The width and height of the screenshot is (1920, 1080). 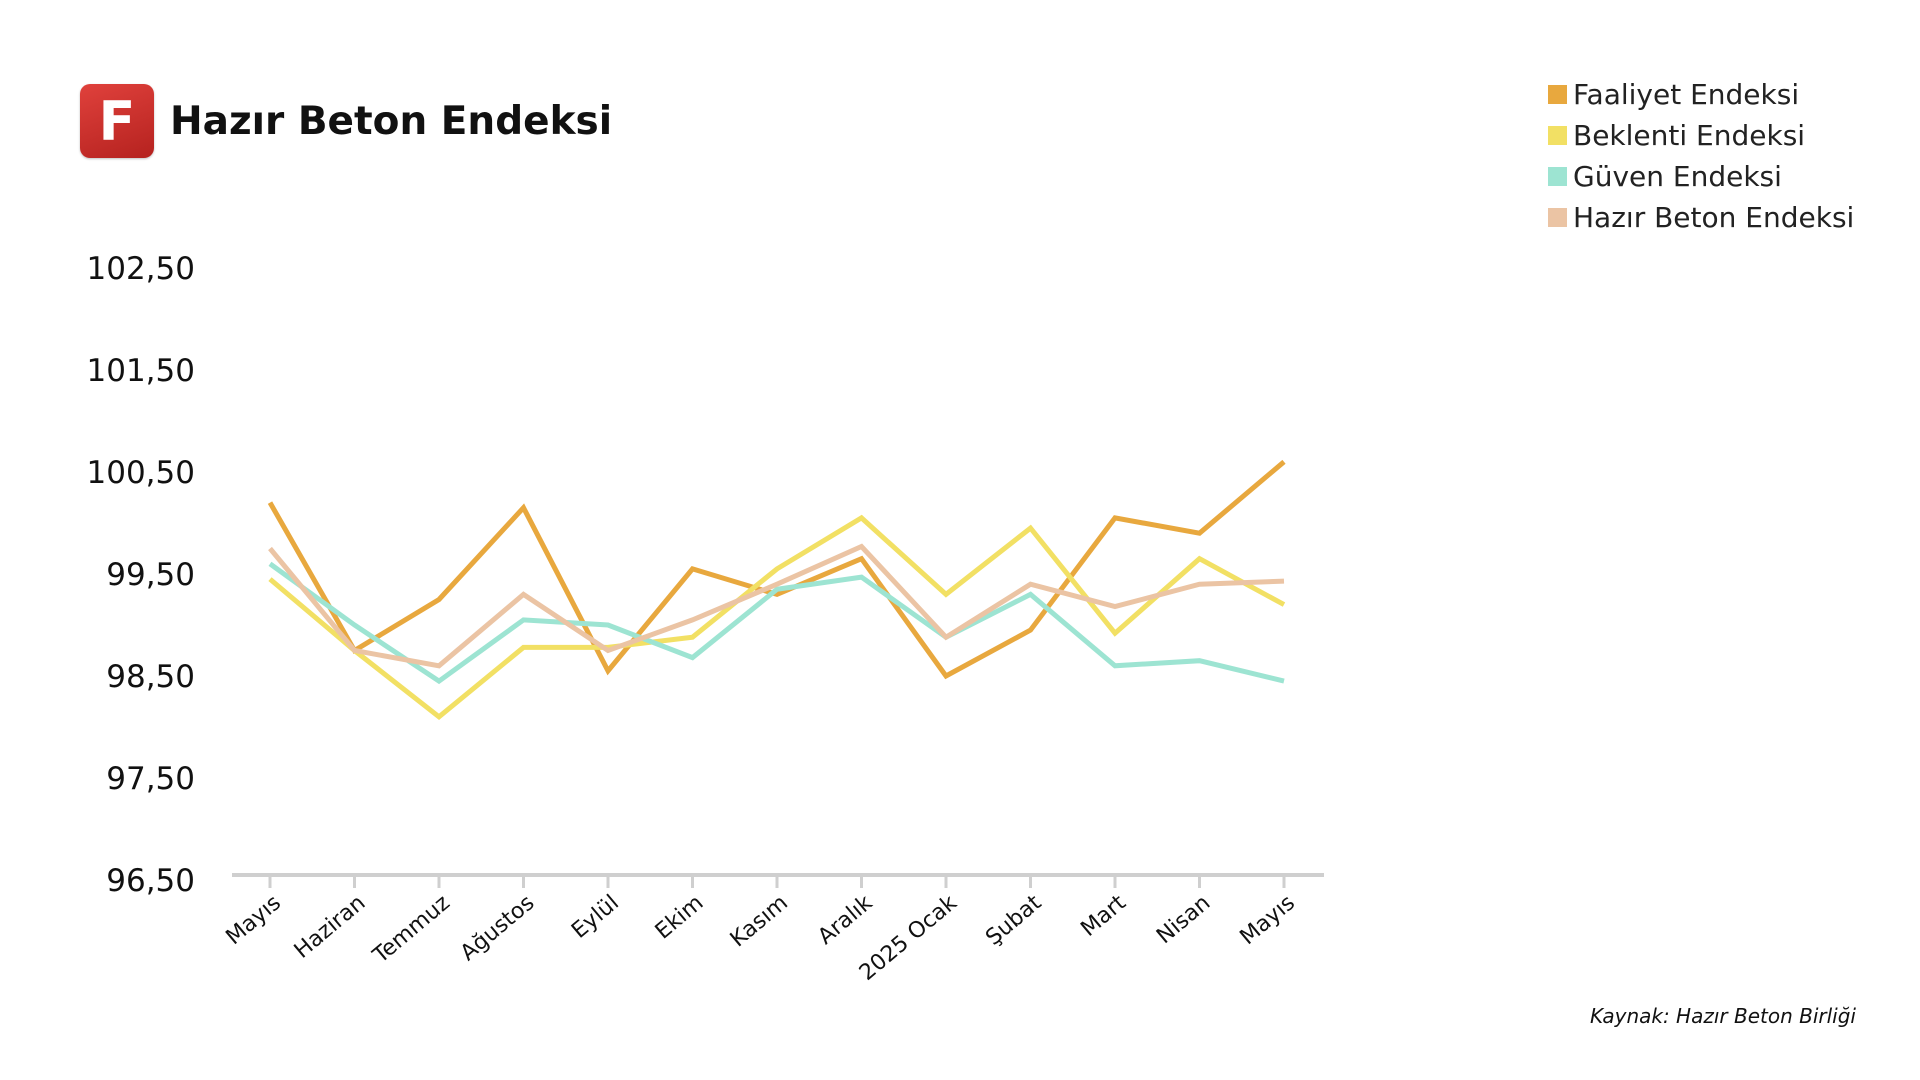 What do you see at coordinates (1722, 1016) in the screenshot?
I see `source-note: Kaynak: Hazır Beton Birliği` at bounding box center [1722, 1016].